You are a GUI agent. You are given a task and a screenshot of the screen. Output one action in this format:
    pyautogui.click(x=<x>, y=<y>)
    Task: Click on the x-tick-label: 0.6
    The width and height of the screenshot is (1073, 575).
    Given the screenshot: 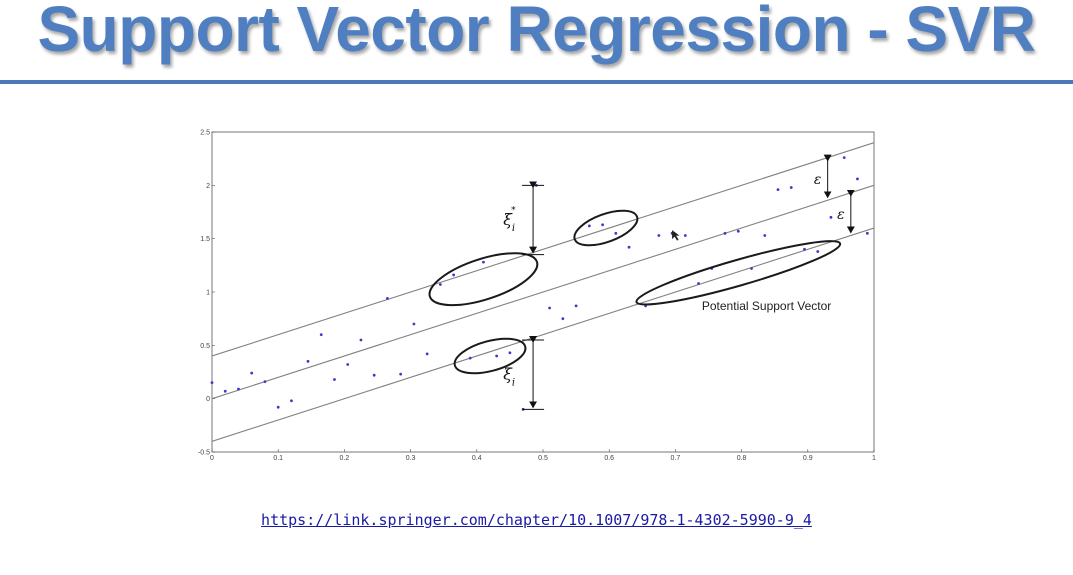 What is the action you would take?
    pyautogui.click(x=609, y=458)
    